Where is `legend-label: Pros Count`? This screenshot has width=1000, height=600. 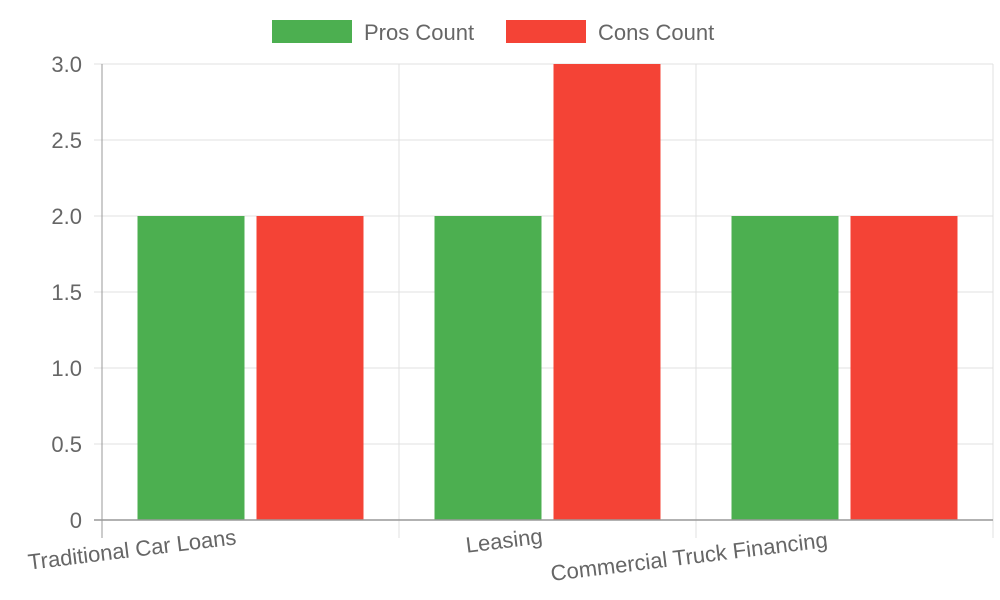
legend-label: Pros Count is located at coordinates (419, 32).